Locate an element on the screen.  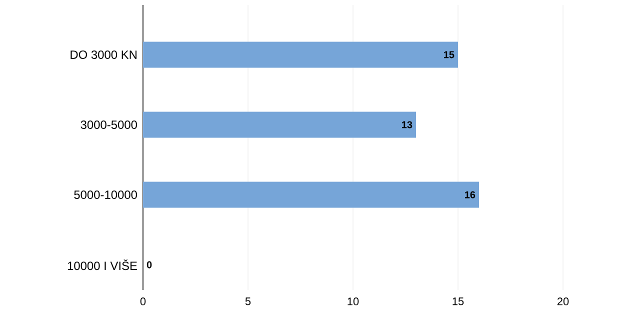
y-tick-label: 3000-5000 is located at coordinates (109, 124).